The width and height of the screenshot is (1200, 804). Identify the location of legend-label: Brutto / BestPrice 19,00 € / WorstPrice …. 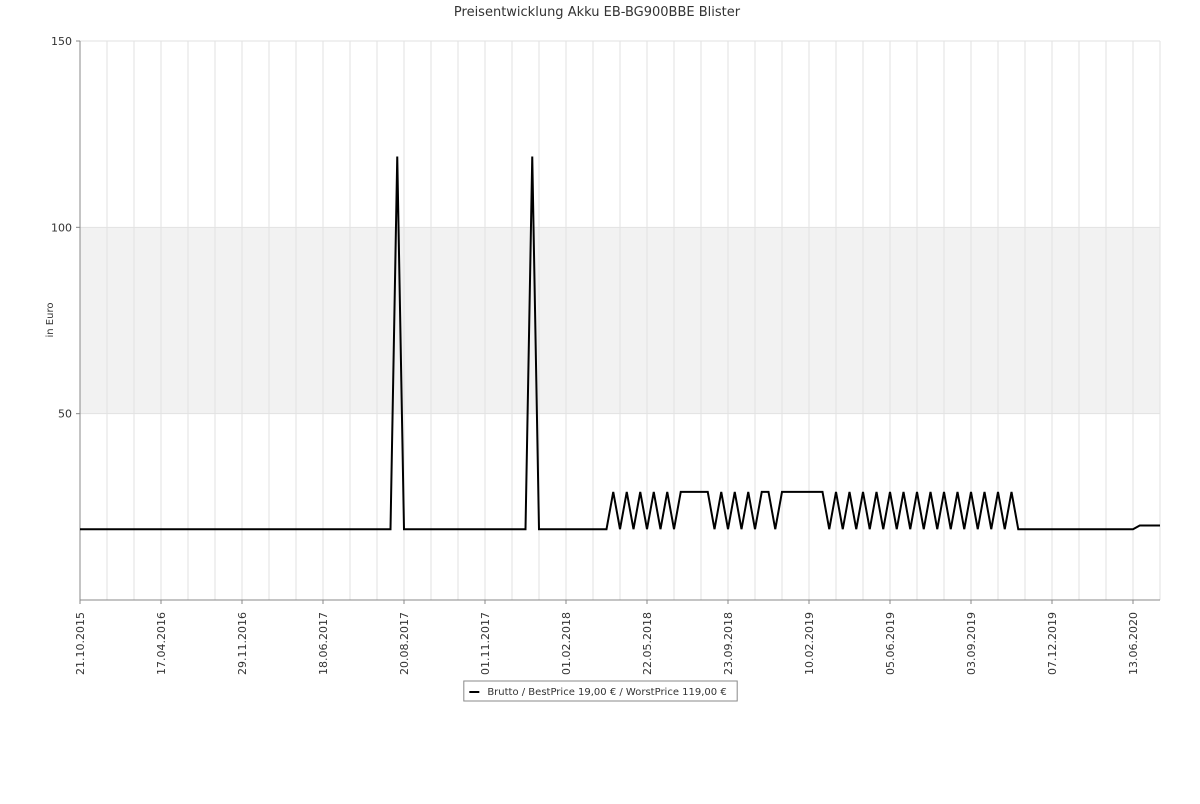
(606, 692).